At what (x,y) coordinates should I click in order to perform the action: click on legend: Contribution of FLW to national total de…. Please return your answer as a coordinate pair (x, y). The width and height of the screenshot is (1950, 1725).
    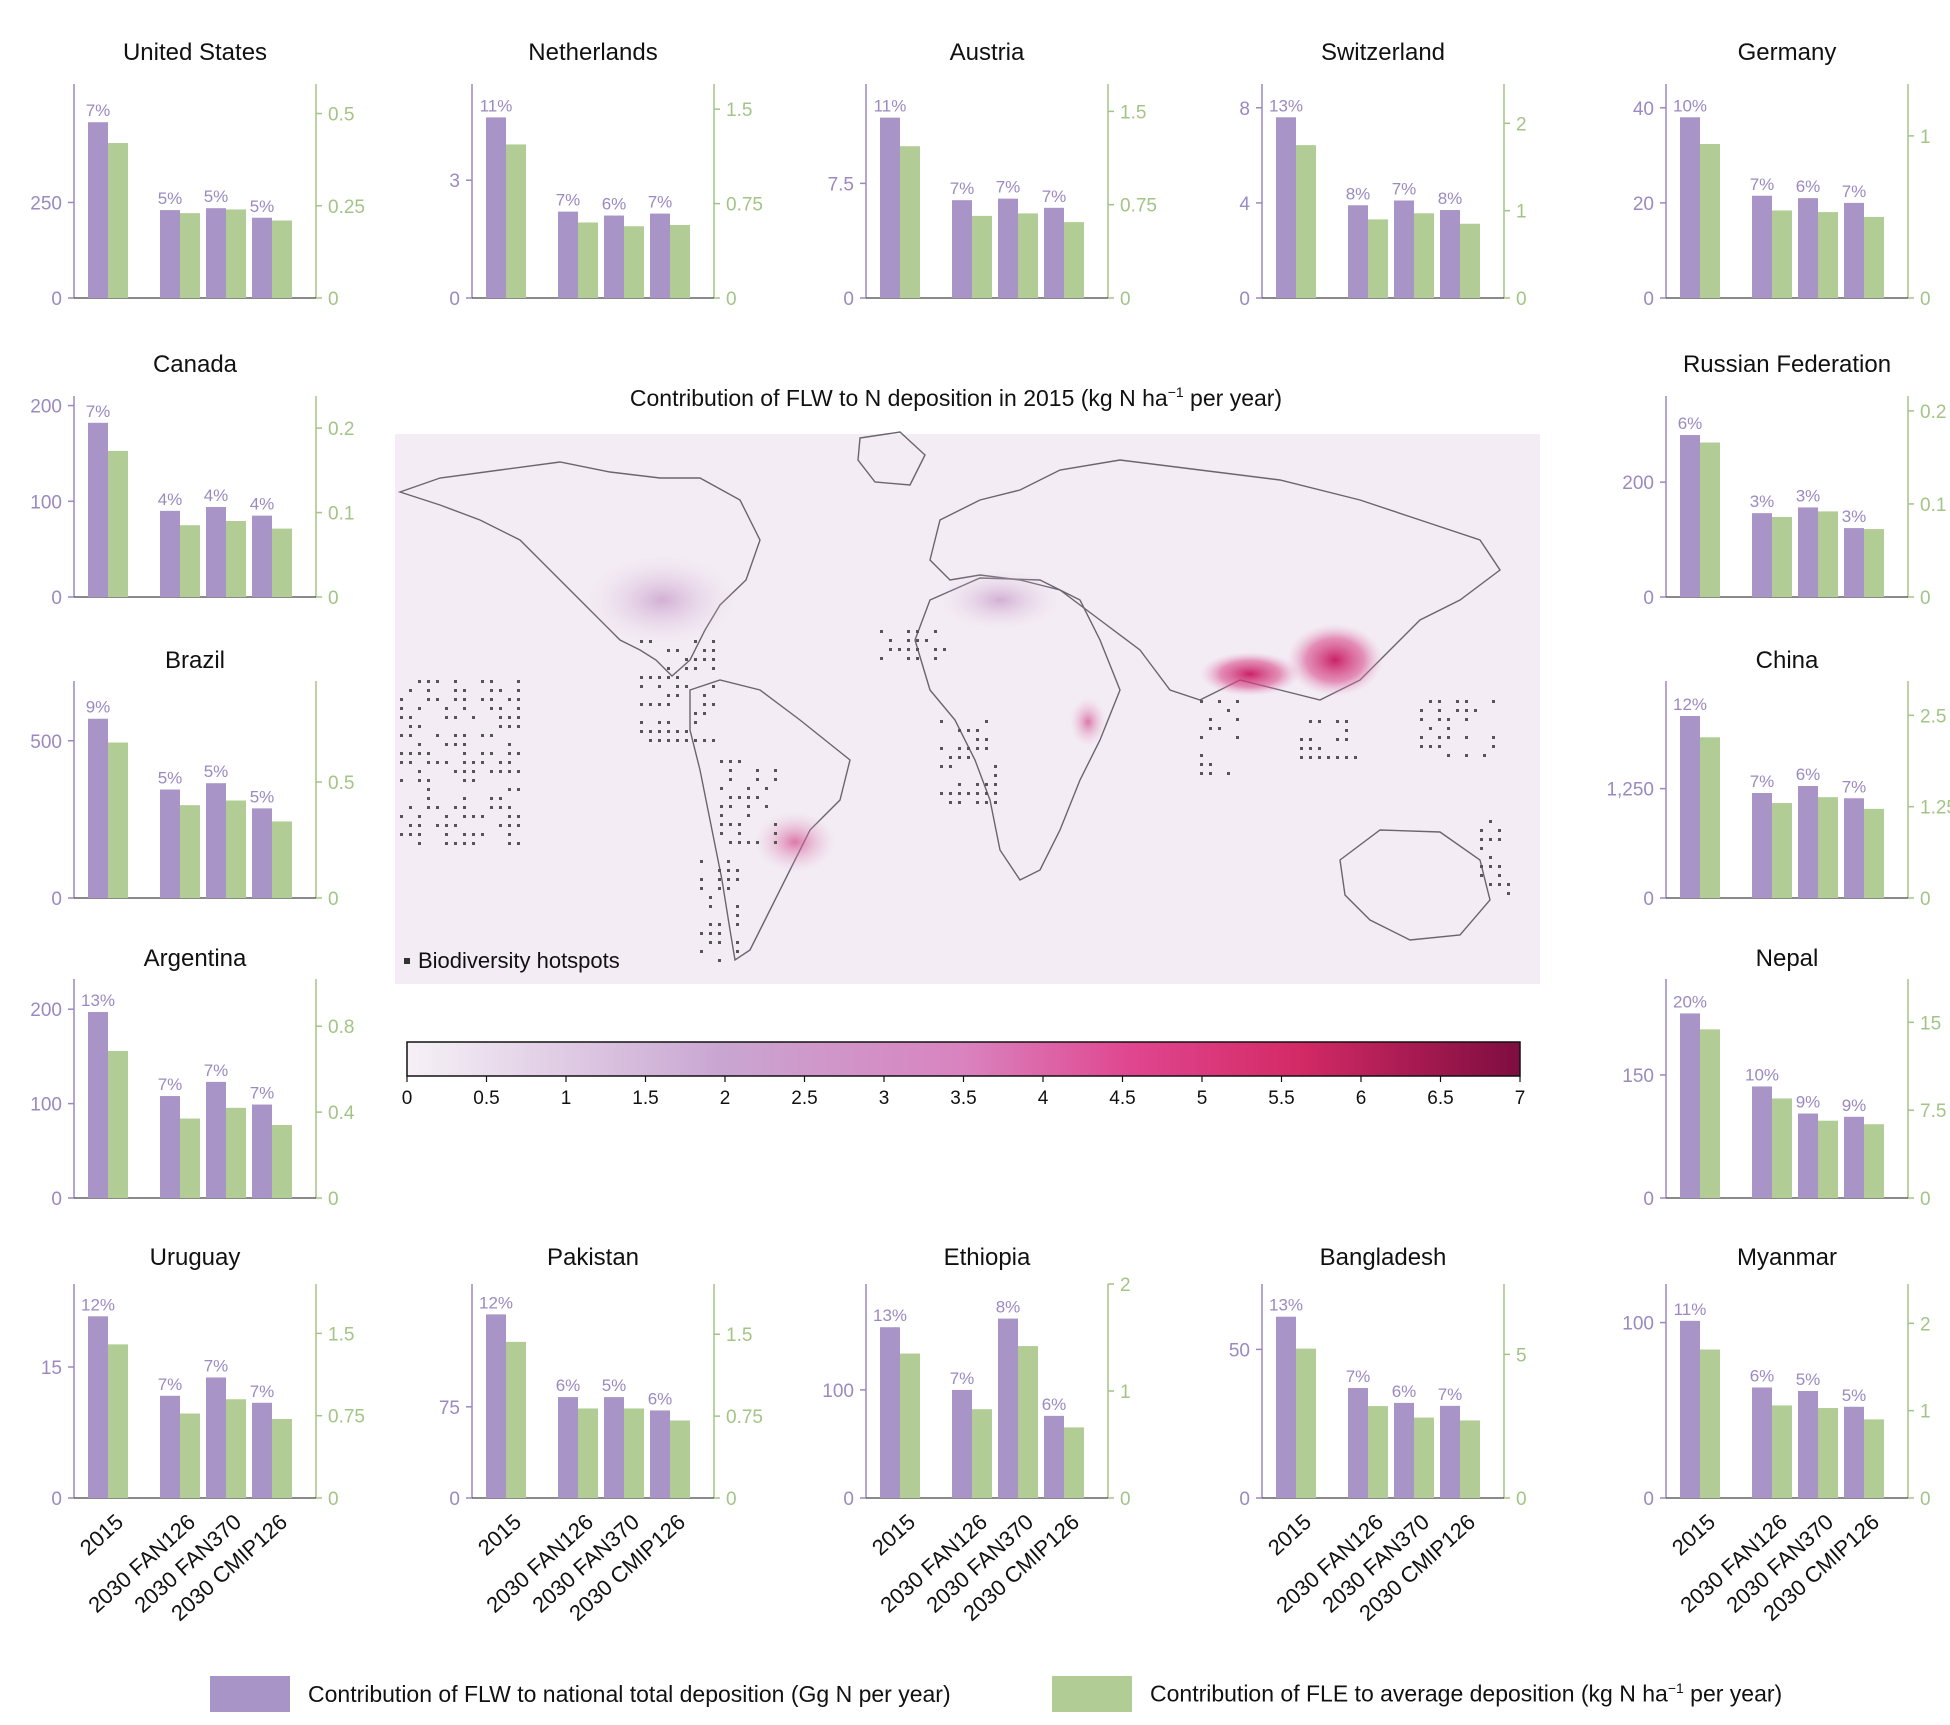
    Looking at the image, I should click on (1080, 1694).